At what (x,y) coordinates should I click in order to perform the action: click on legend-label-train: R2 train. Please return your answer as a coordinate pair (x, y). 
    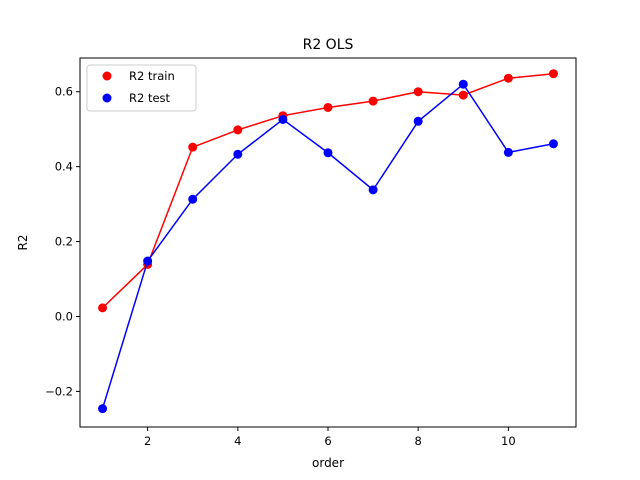
    Looking at the image, I should click on (152, 76).